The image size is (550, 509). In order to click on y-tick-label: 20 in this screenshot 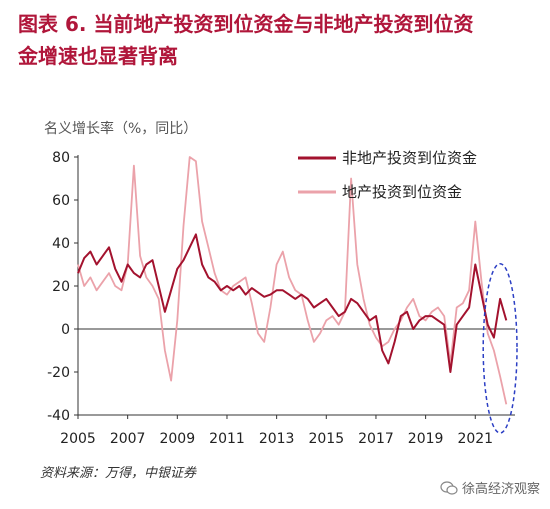, I will do `click(61, 287)`.